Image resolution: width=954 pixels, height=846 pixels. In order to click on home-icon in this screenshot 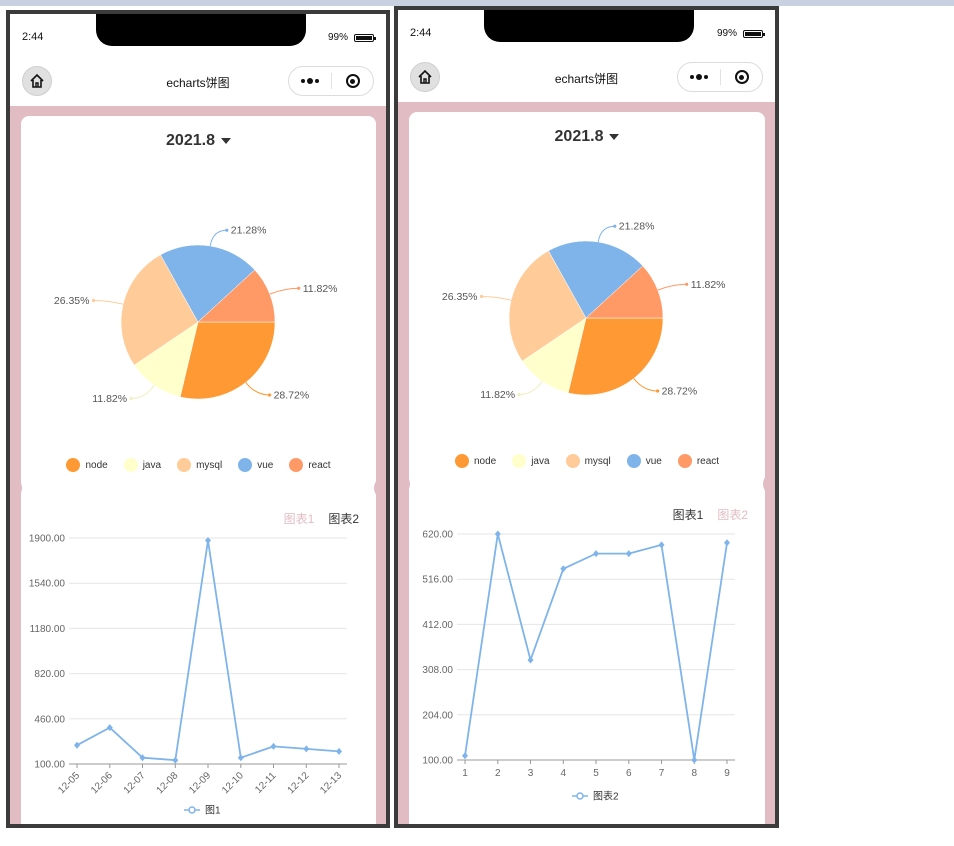, I will do `click(37, 80)`.